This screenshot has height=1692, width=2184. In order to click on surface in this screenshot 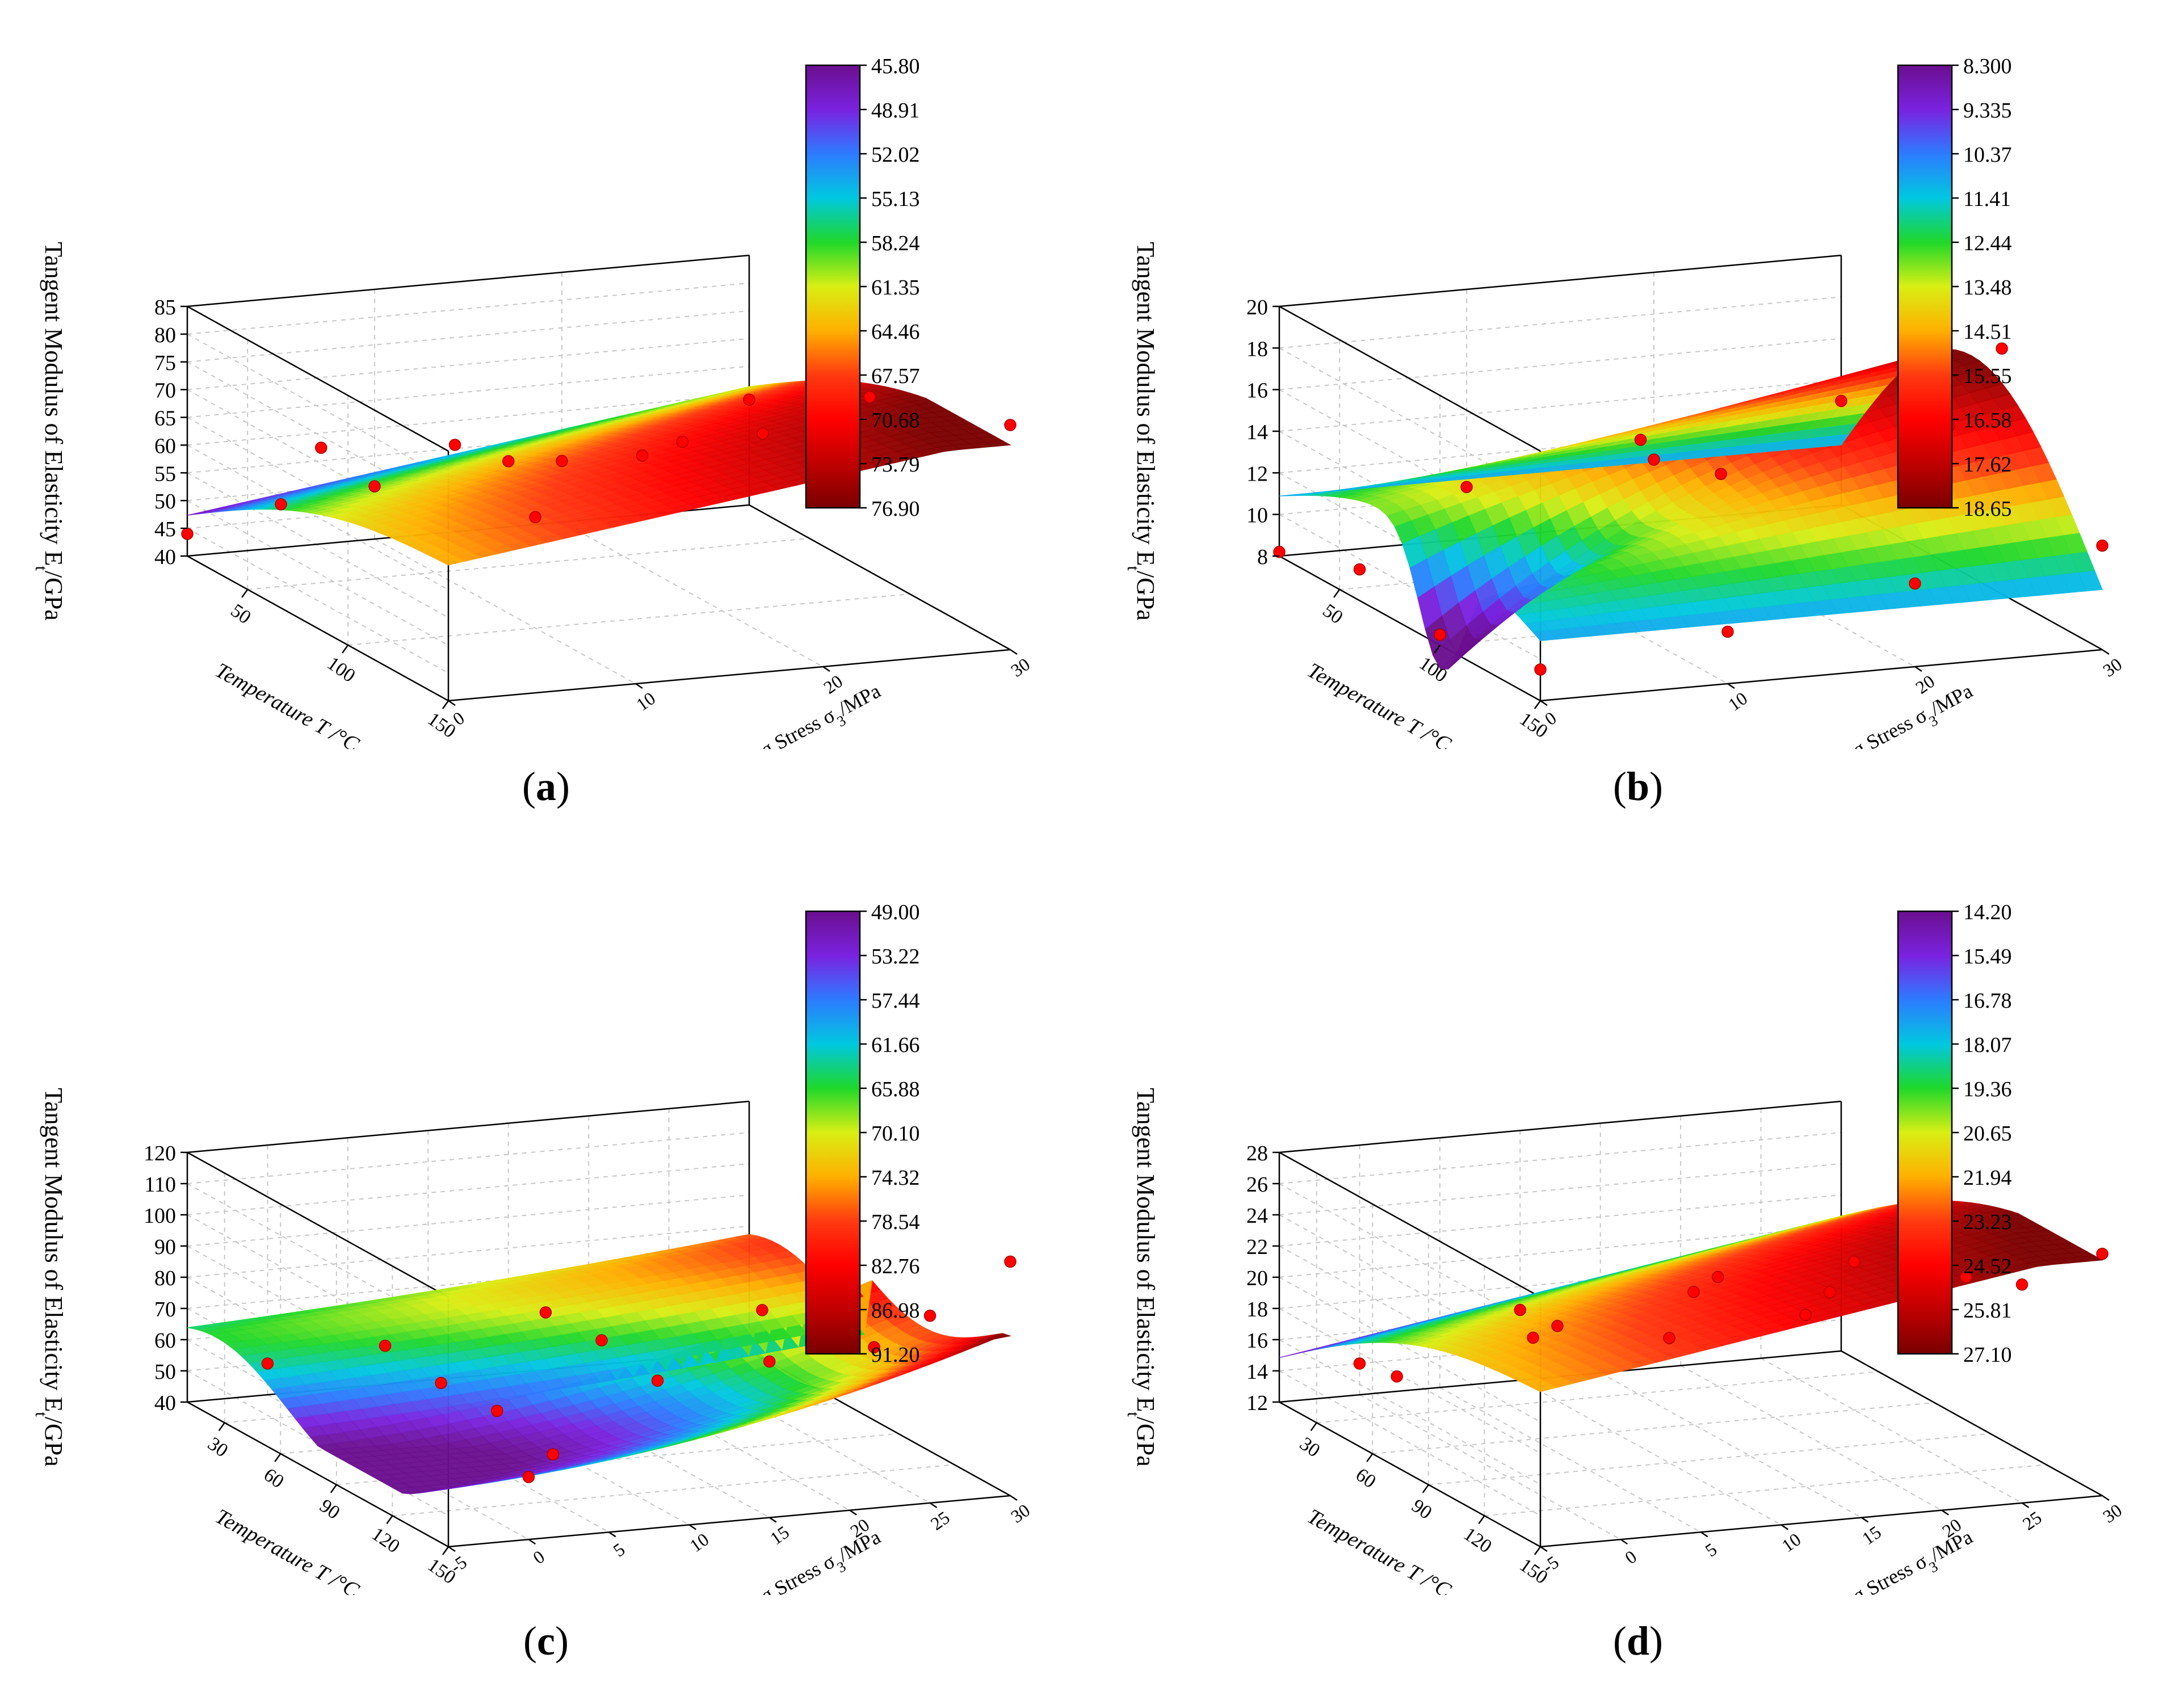, I will do `click(599, 1365)`.